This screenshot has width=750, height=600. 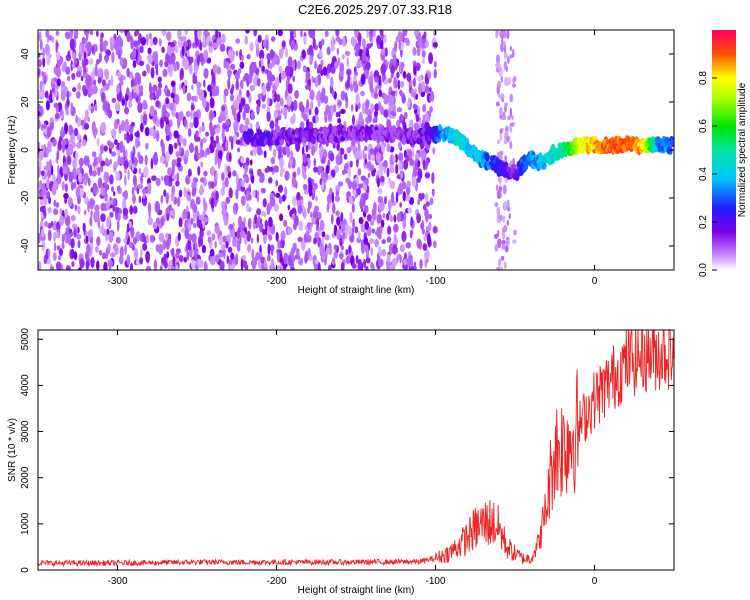 I want to click on snr-x-label: Height of straight line (km), so click(x=356, y=590).